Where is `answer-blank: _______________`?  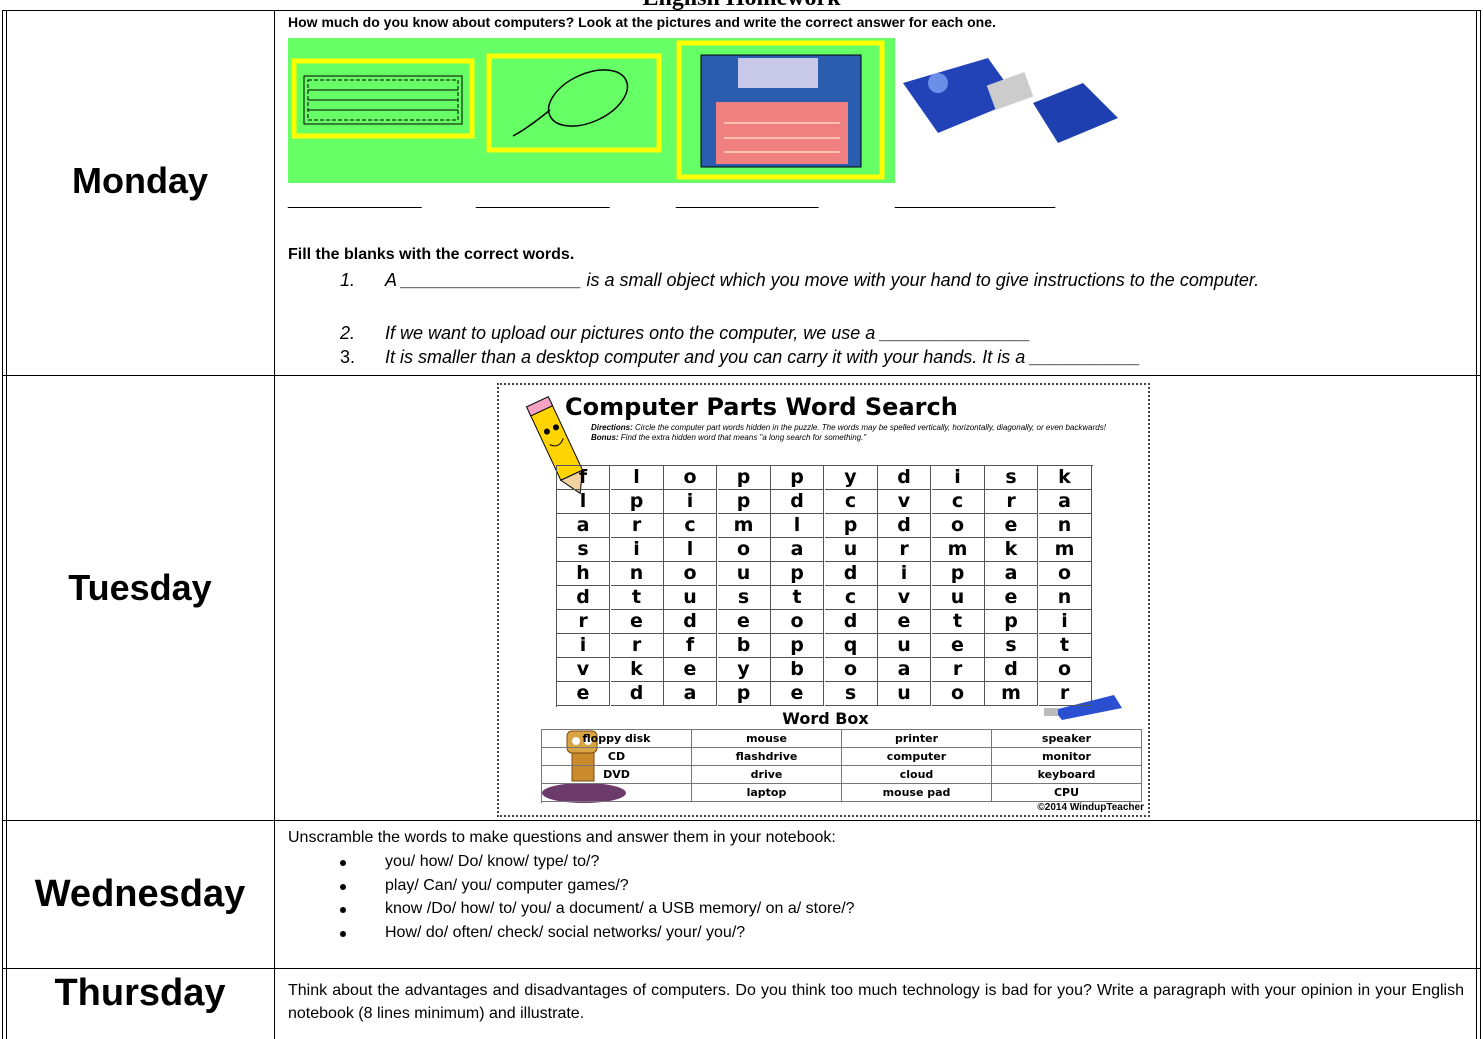 answer-blank: _______________ is located at coordinates (355, 200).